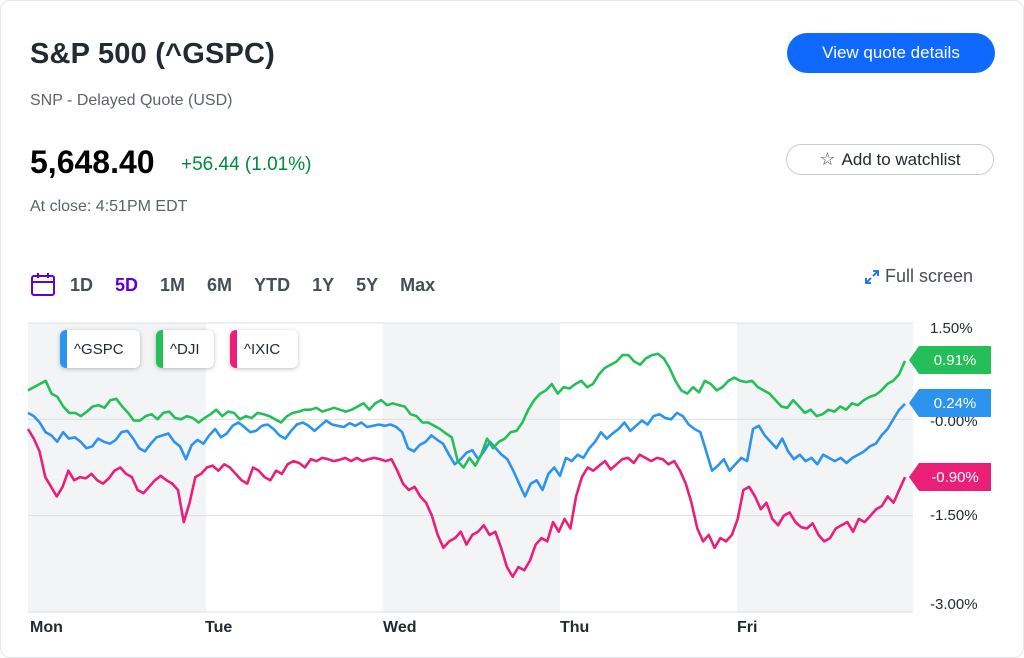 This screenshot has height=658, width=1024. What do you see at coordinates (153, 54) in the screenshot?
I see `page-title: S&P 500 (^GSPC)` at bounding box center [153, 54].